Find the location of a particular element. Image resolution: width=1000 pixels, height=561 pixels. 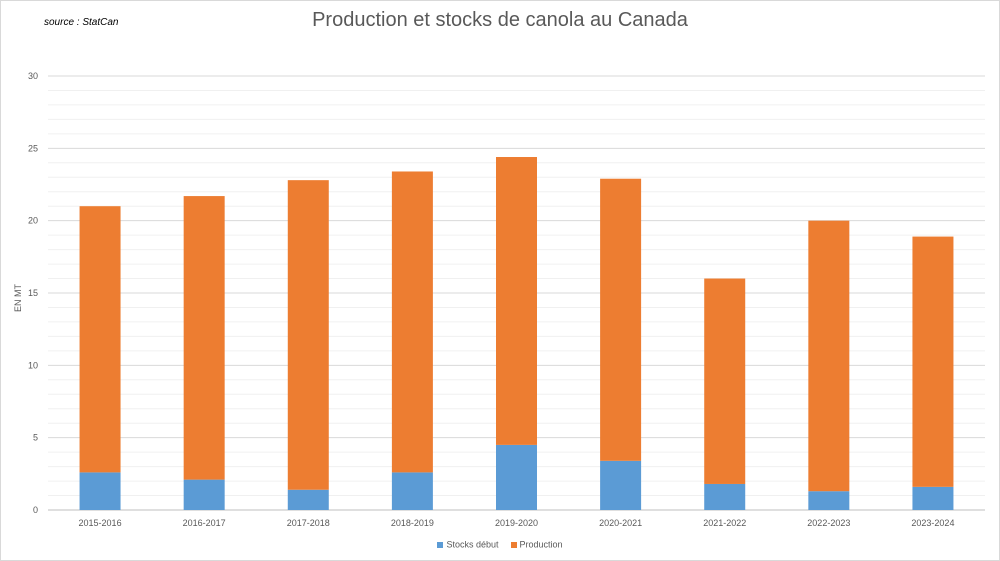

legend: Stocks début Production is located at coordinates (500, 544).